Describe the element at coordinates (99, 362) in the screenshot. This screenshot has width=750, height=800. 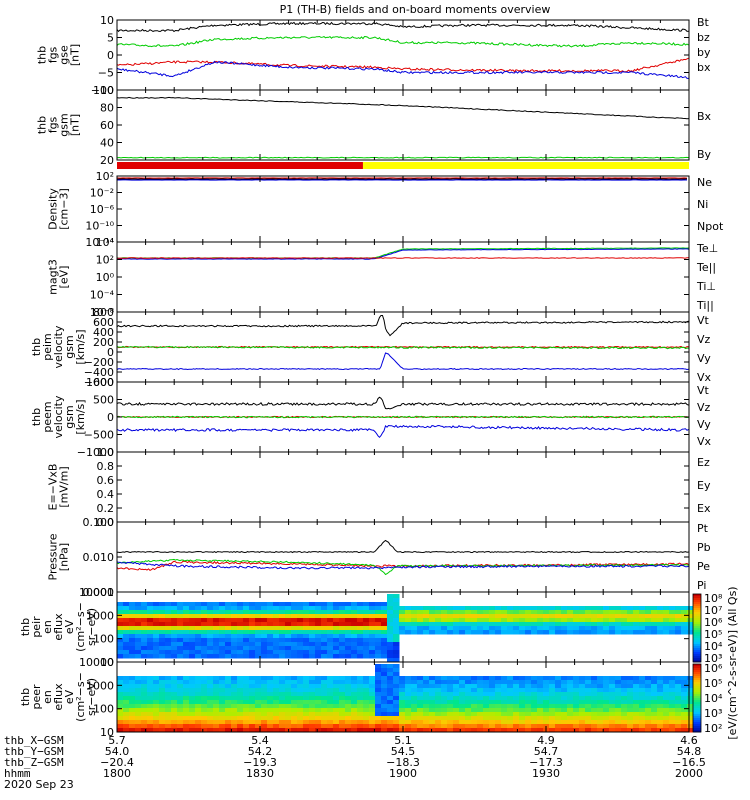
I see `ytick-label: −200` at that location.